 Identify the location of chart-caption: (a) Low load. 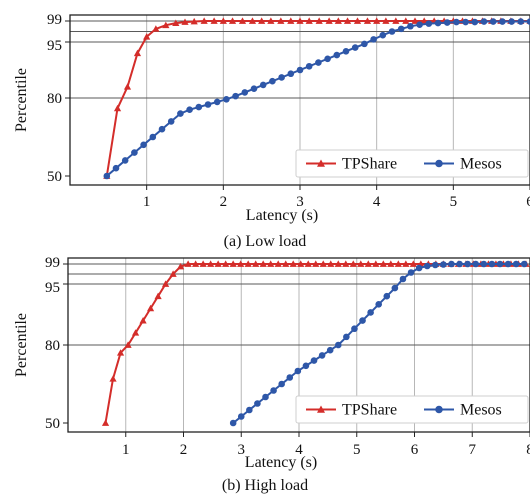
(265, 241).